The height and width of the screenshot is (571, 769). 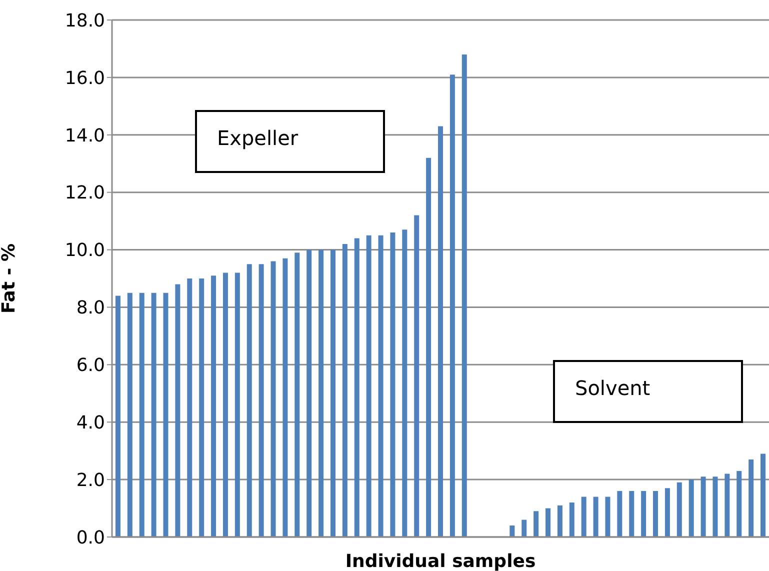 What do you see at coordinates (84, 78) in the screenshot?
I see `y-tick-label: 16.0` at bounding box center [84, 78].